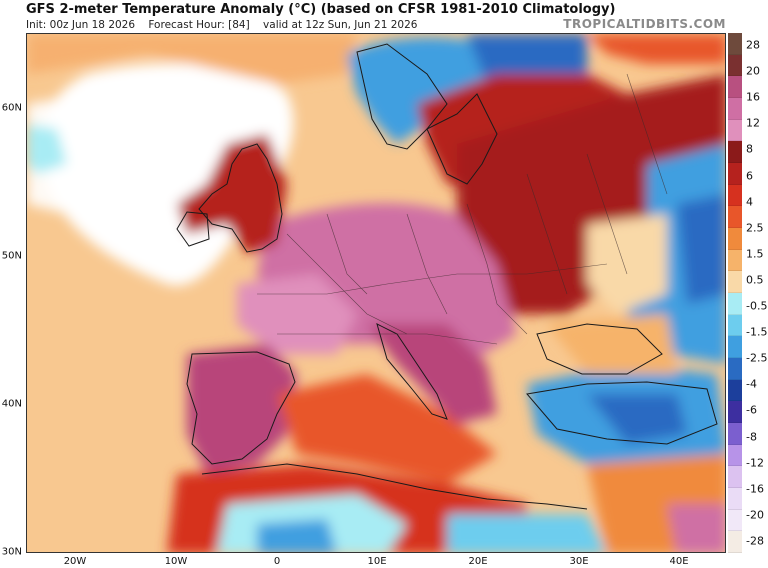 The width and height of the screenshot is (768, 568). I want to click on colorbar-label: -28, so click(755, 541).